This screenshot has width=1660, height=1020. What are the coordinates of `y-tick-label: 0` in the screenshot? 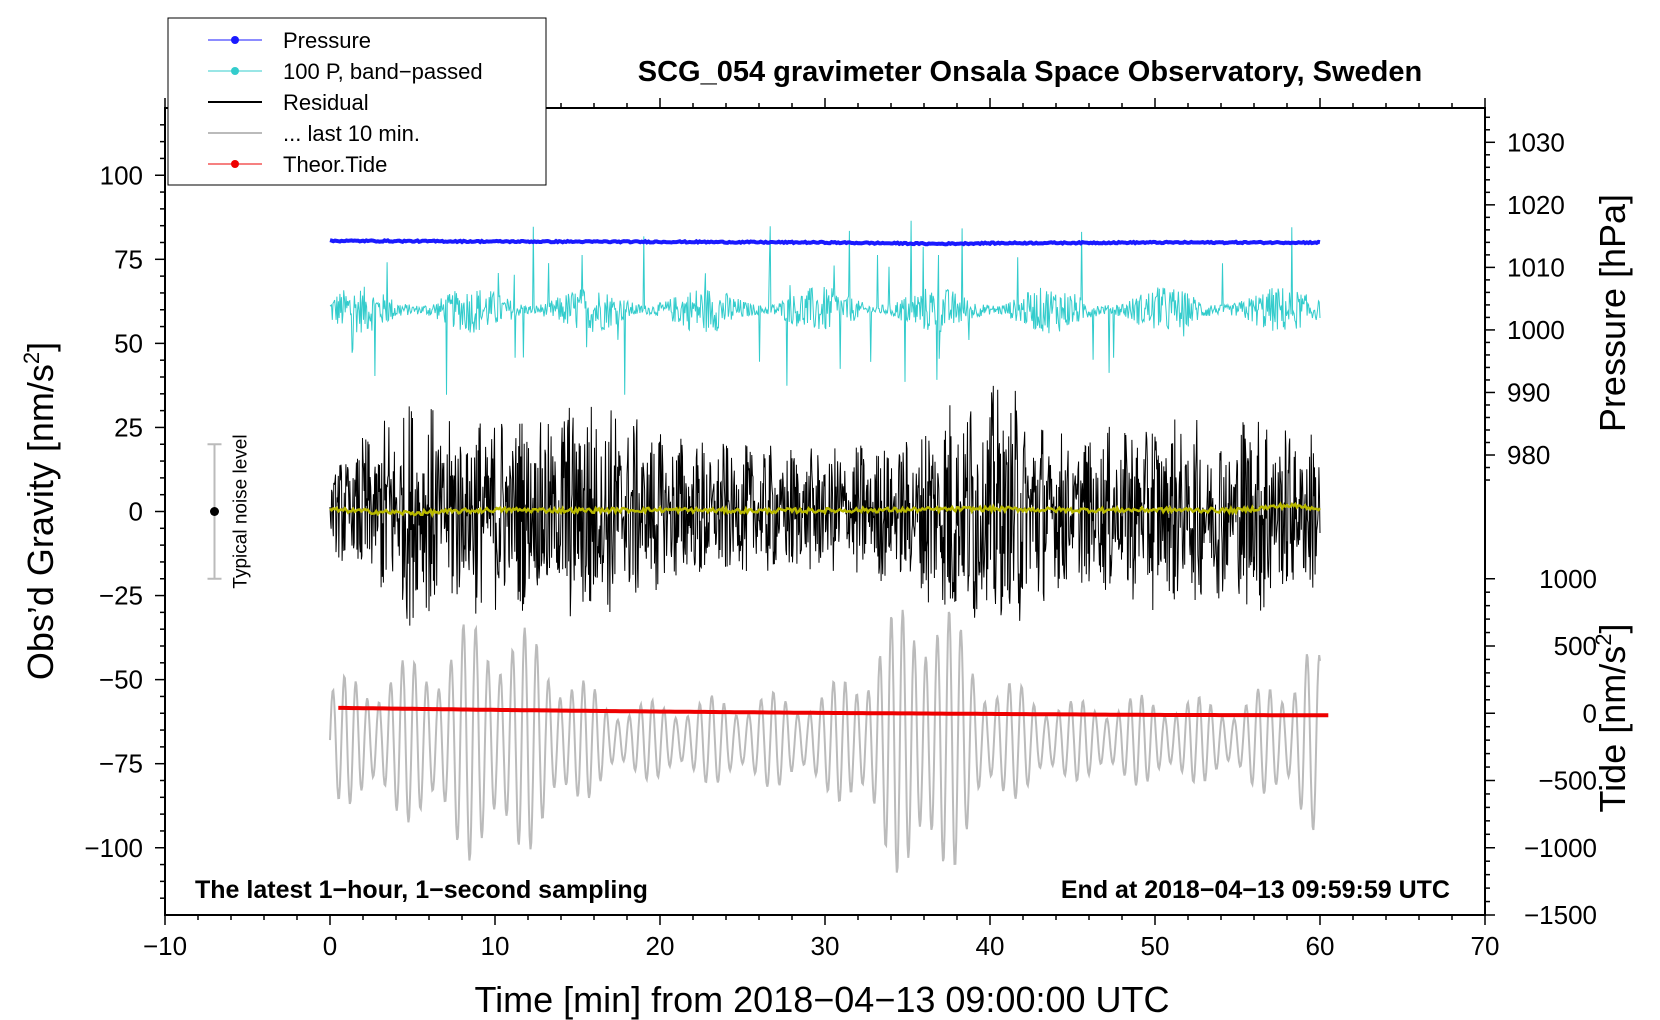 It's located at (136, 512).